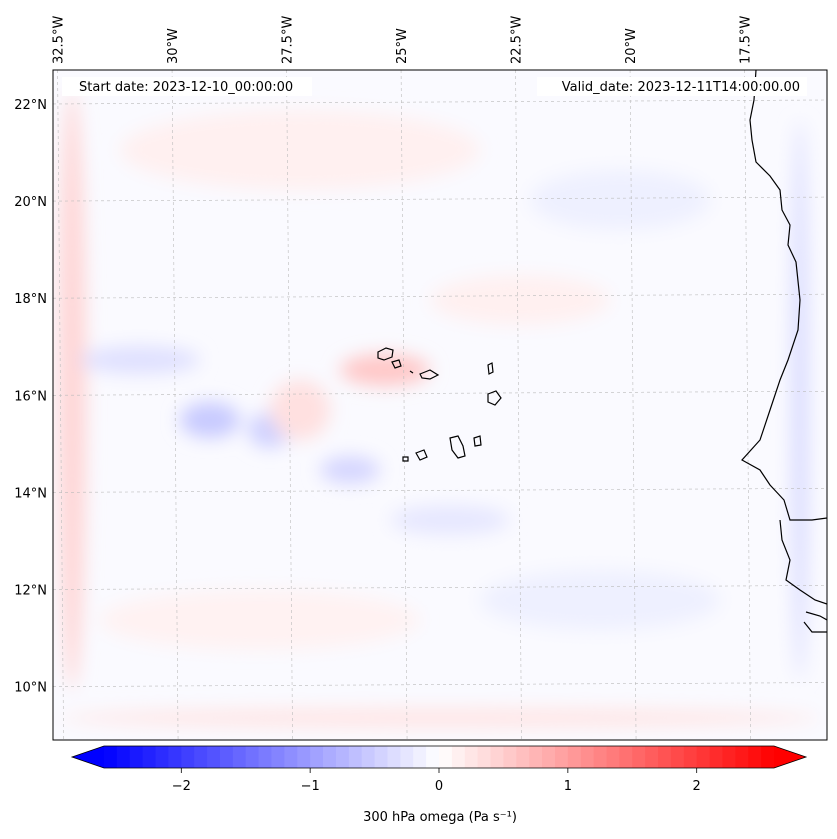 Image resolution: width=837 pixels, height=839 pixels. What do you see at coordinates (421, 455) in the screenshot?
I see `island-fogo` at bounding box center [421, 455].